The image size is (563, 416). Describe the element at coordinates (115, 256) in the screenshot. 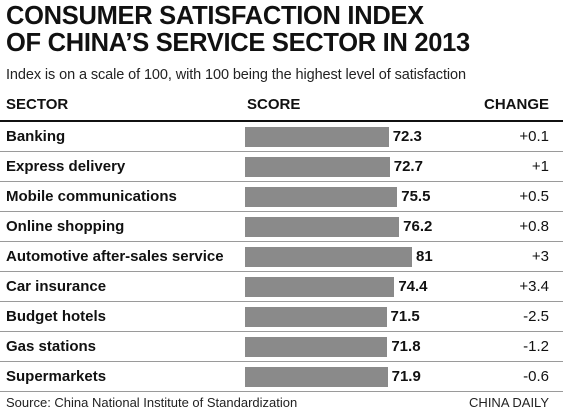

I see `category-label: Automotive after-sales service` at that location.